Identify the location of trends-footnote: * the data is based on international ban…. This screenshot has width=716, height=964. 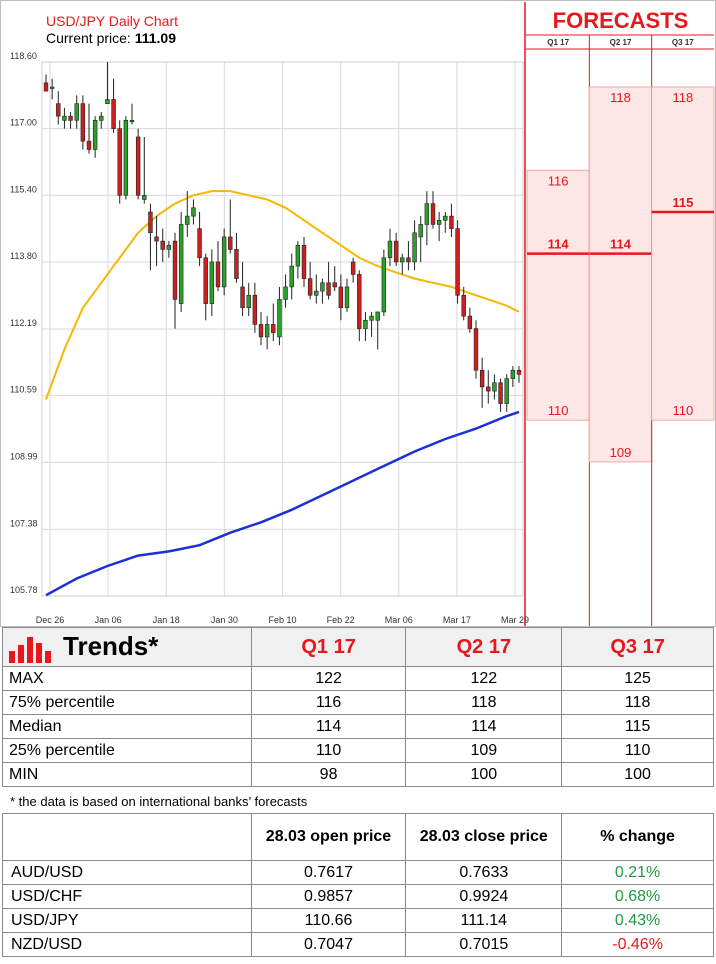
(159, 801).